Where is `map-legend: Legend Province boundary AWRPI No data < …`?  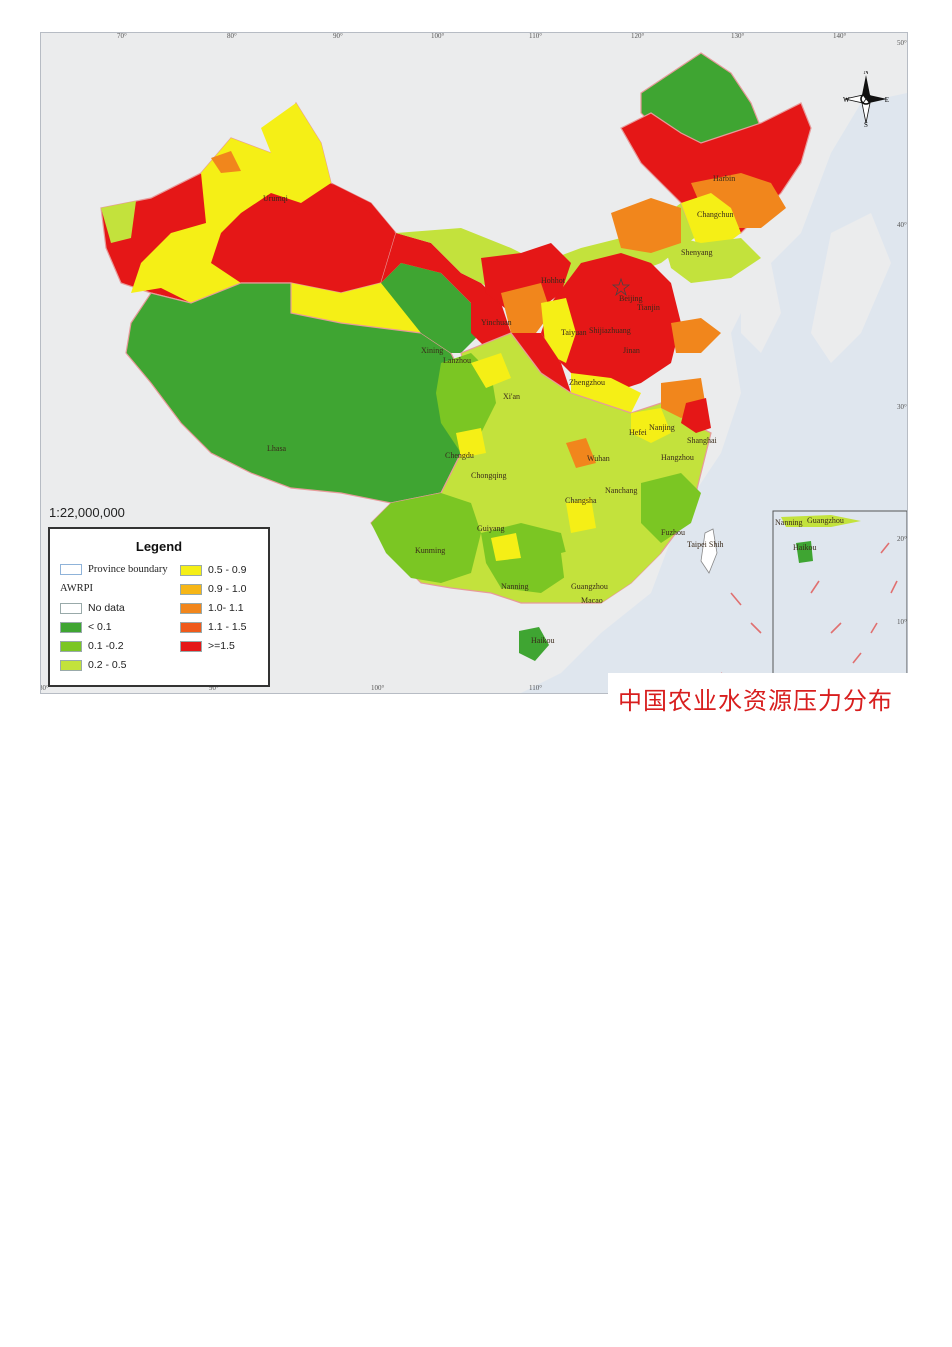 map-legend: Legend Province boundary AWRPI No data < … is located at coordinates (159, 607).